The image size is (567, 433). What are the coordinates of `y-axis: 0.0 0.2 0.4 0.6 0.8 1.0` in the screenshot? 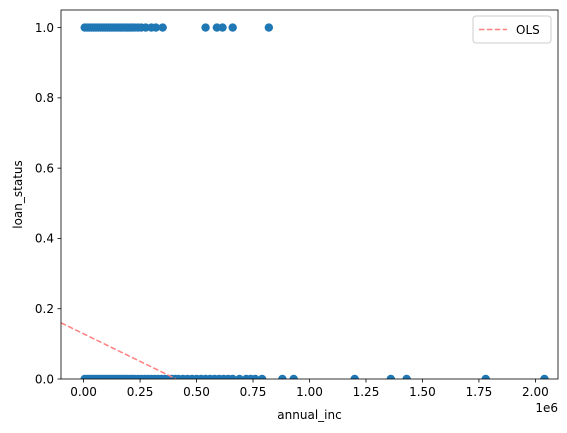 It's located at (48, 203).